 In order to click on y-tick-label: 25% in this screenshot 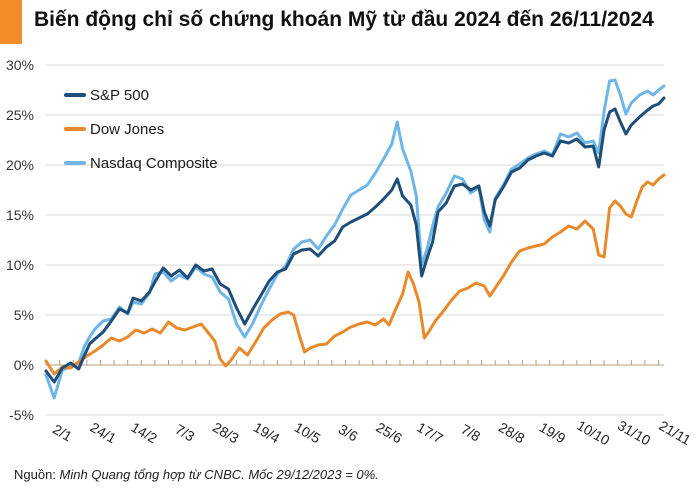, I will do `click(20, 115)`.